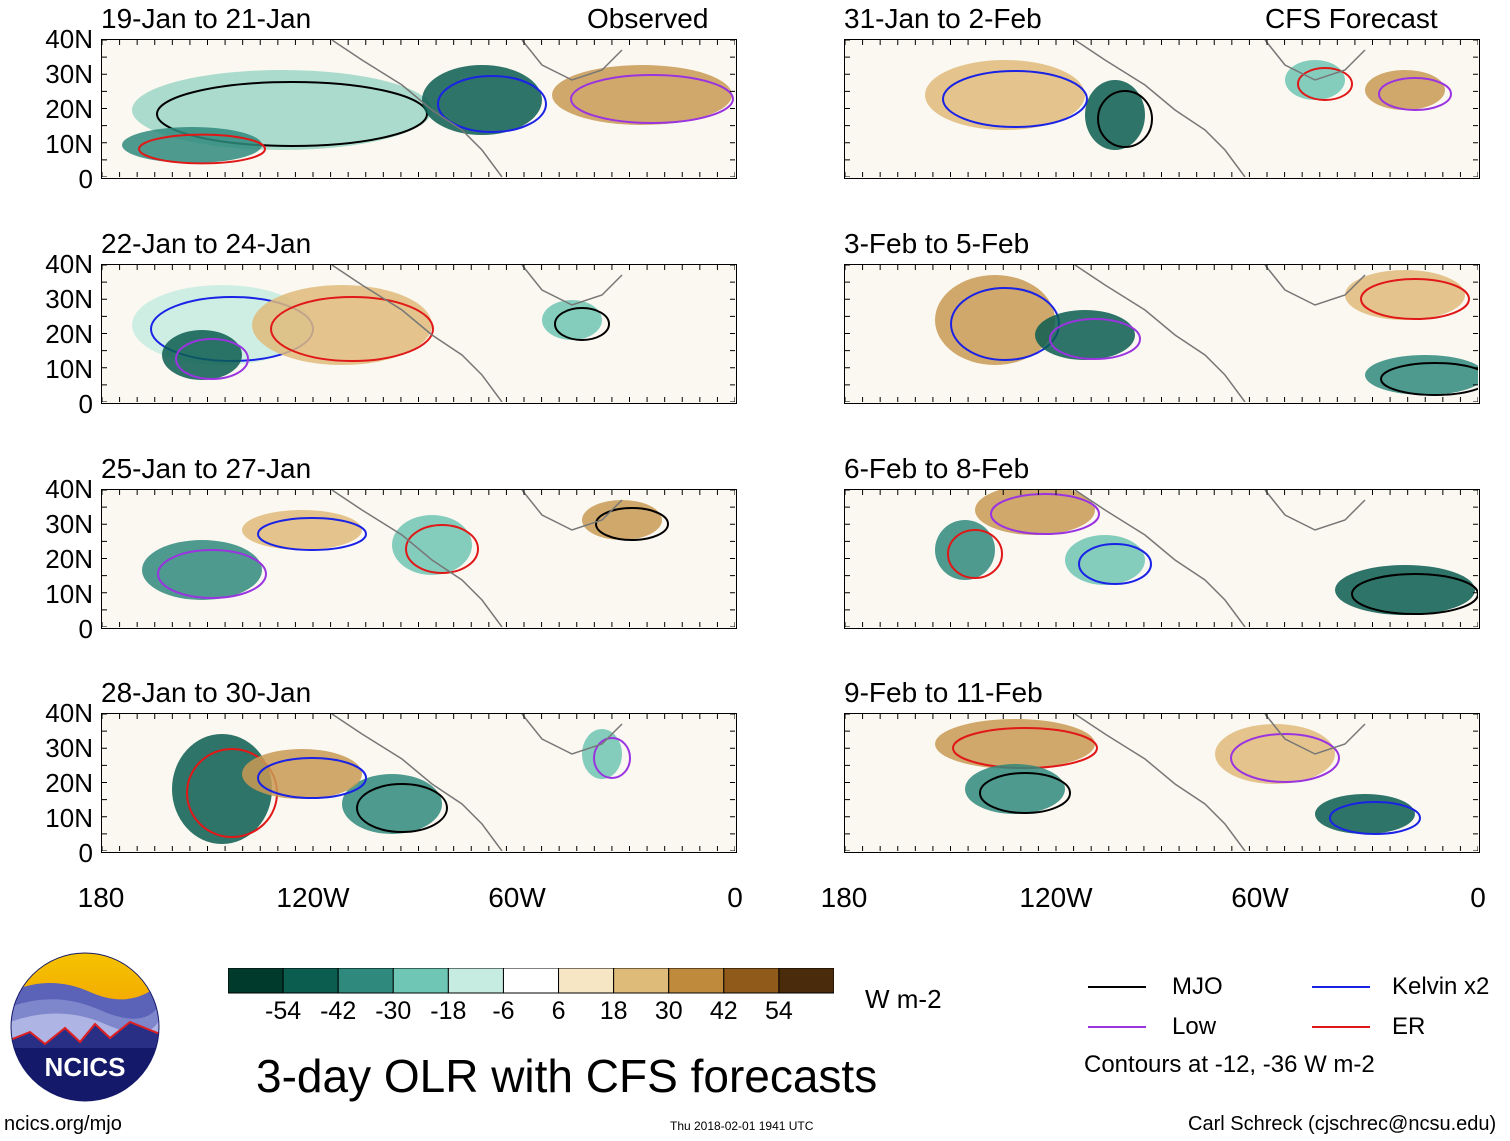  What do you see at coordinates (779, 1011) in the screenshot?
I see `colorbar-tick-label: 54` at bounding box center [779, 1011].